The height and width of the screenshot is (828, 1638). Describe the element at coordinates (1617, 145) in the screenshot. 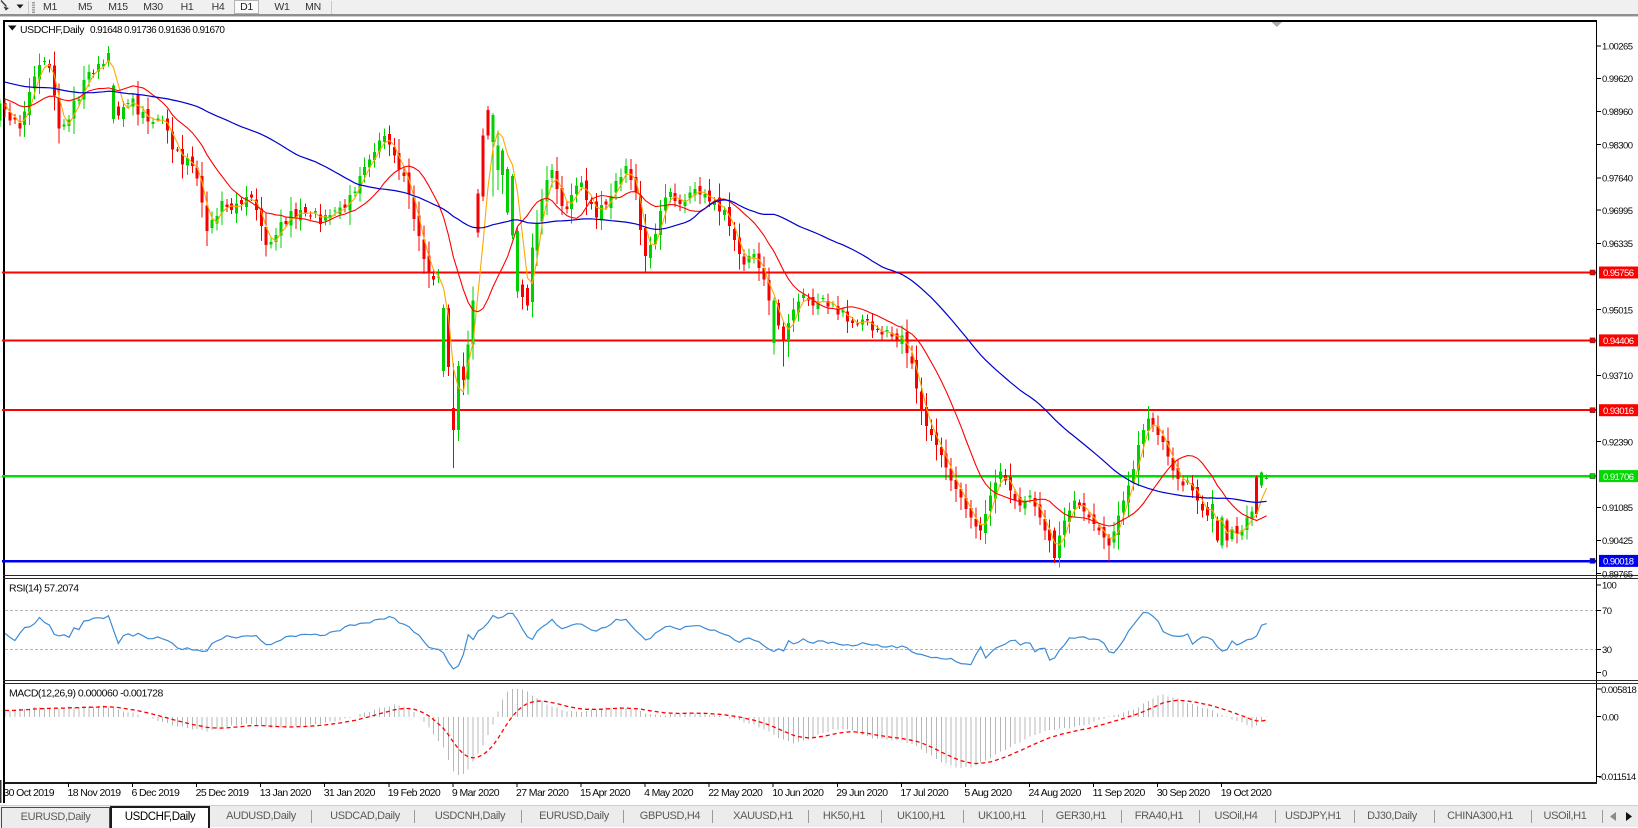

I see `svg-text: 0.98300` at that location.